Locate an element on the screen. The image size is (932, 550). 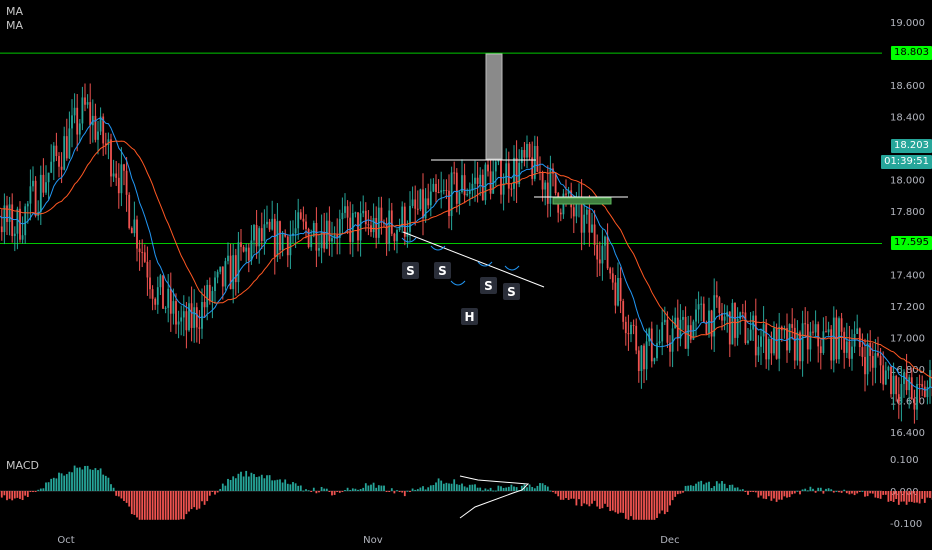
legend-macd: MACD is located at coordinates (22, 465).